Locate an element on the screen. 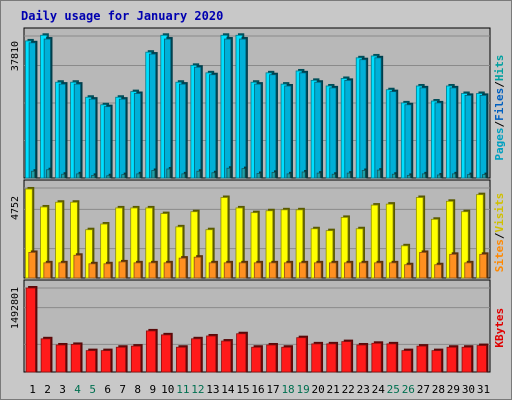 The height and width of the screenshot is (401, 512). x-tick-label: 18 is located at coordinates (287, 389).